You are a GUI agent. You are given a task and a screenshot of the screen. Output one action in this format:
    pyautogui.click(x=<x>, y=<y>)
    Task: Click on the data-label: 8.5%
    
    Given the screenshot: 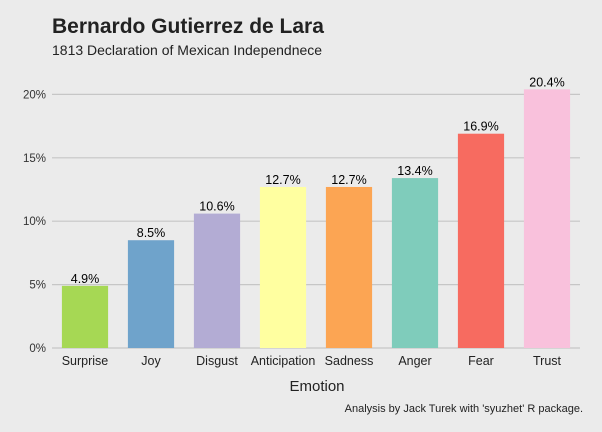 What is the action you would take?
    pyautogui.click(x=151, y=233)
    